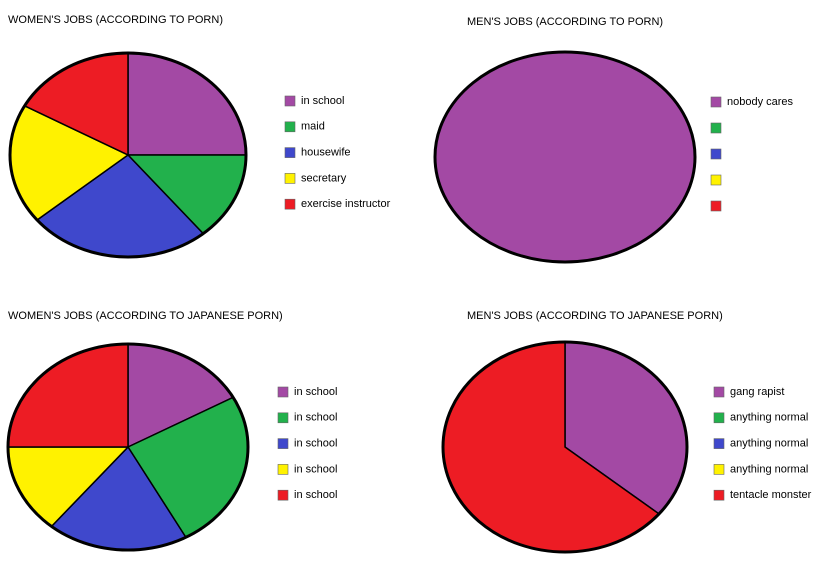  What do you see at coordinates (346, 204) in the screenshot?
I see `legend-label: exercise instructor` at bounding box center [346, 204].